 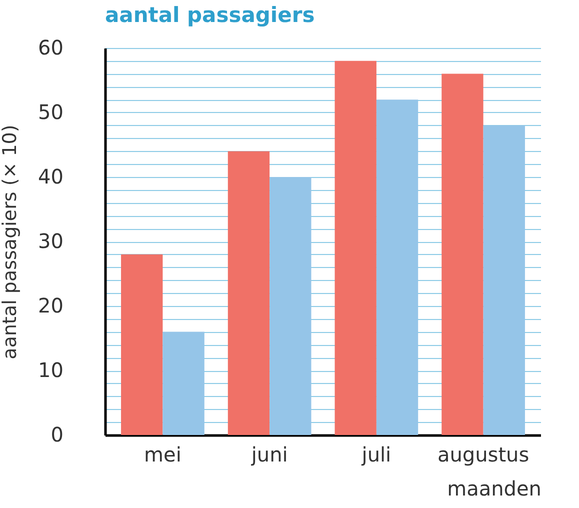 What do you see at coordinates (51, 306) in the screenshot?
I see `y-tick-label: 20` at bounding box center [51, 306].